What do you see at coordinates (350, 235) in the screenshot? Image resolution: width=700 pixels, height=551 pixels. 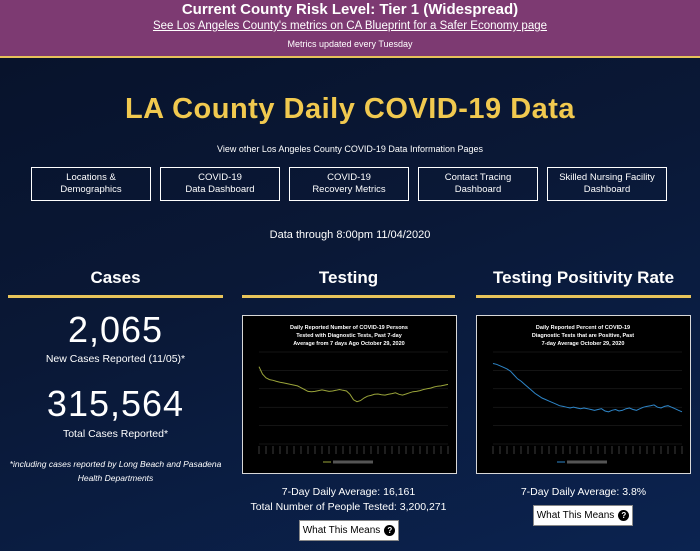 I see `data-through-date: Data through 8:00pm 11/04/2020` at bounding box center [350, 235].